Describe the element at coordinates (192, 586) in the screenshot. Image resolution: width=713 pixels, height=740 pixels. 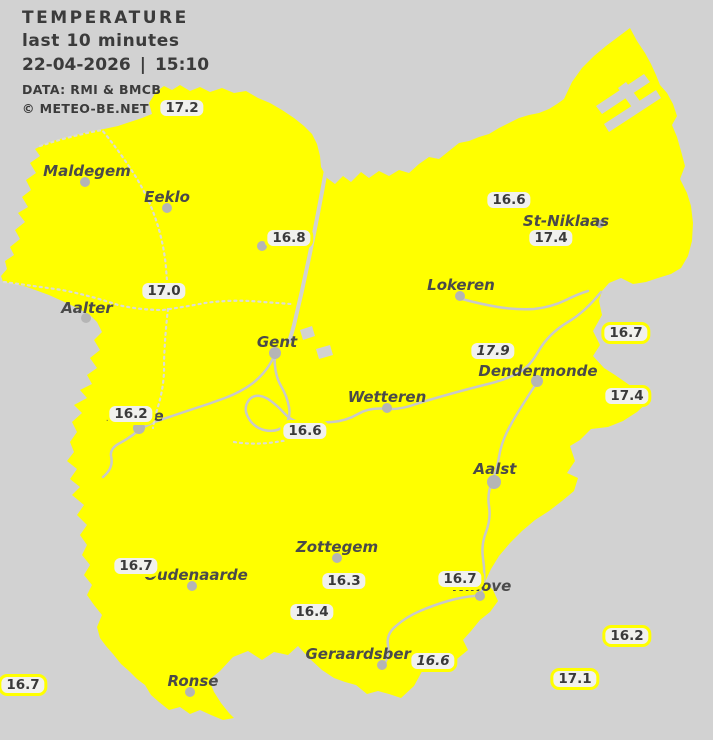
I see `city-dot-oudenaarde` at that location.